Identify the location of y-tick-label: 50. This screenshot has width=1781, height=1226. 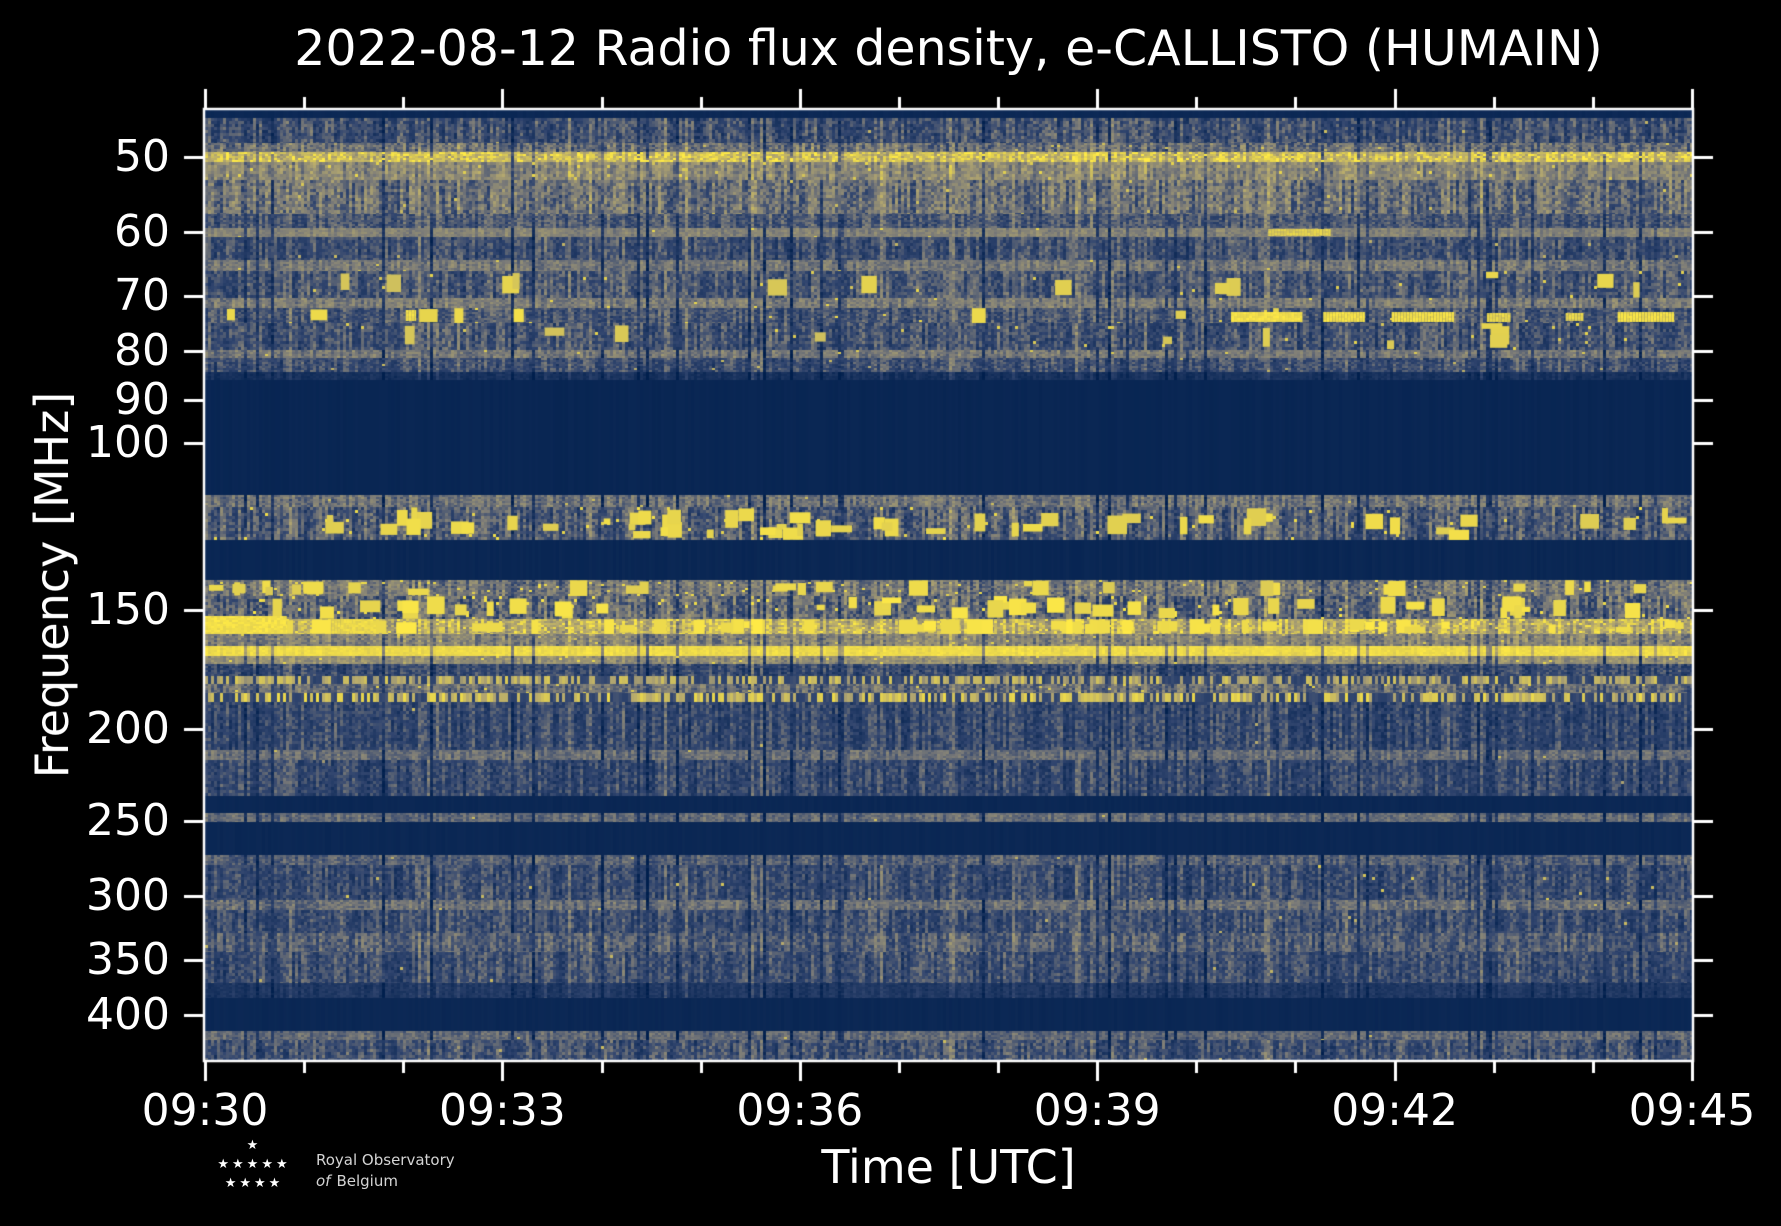
(142, 157).